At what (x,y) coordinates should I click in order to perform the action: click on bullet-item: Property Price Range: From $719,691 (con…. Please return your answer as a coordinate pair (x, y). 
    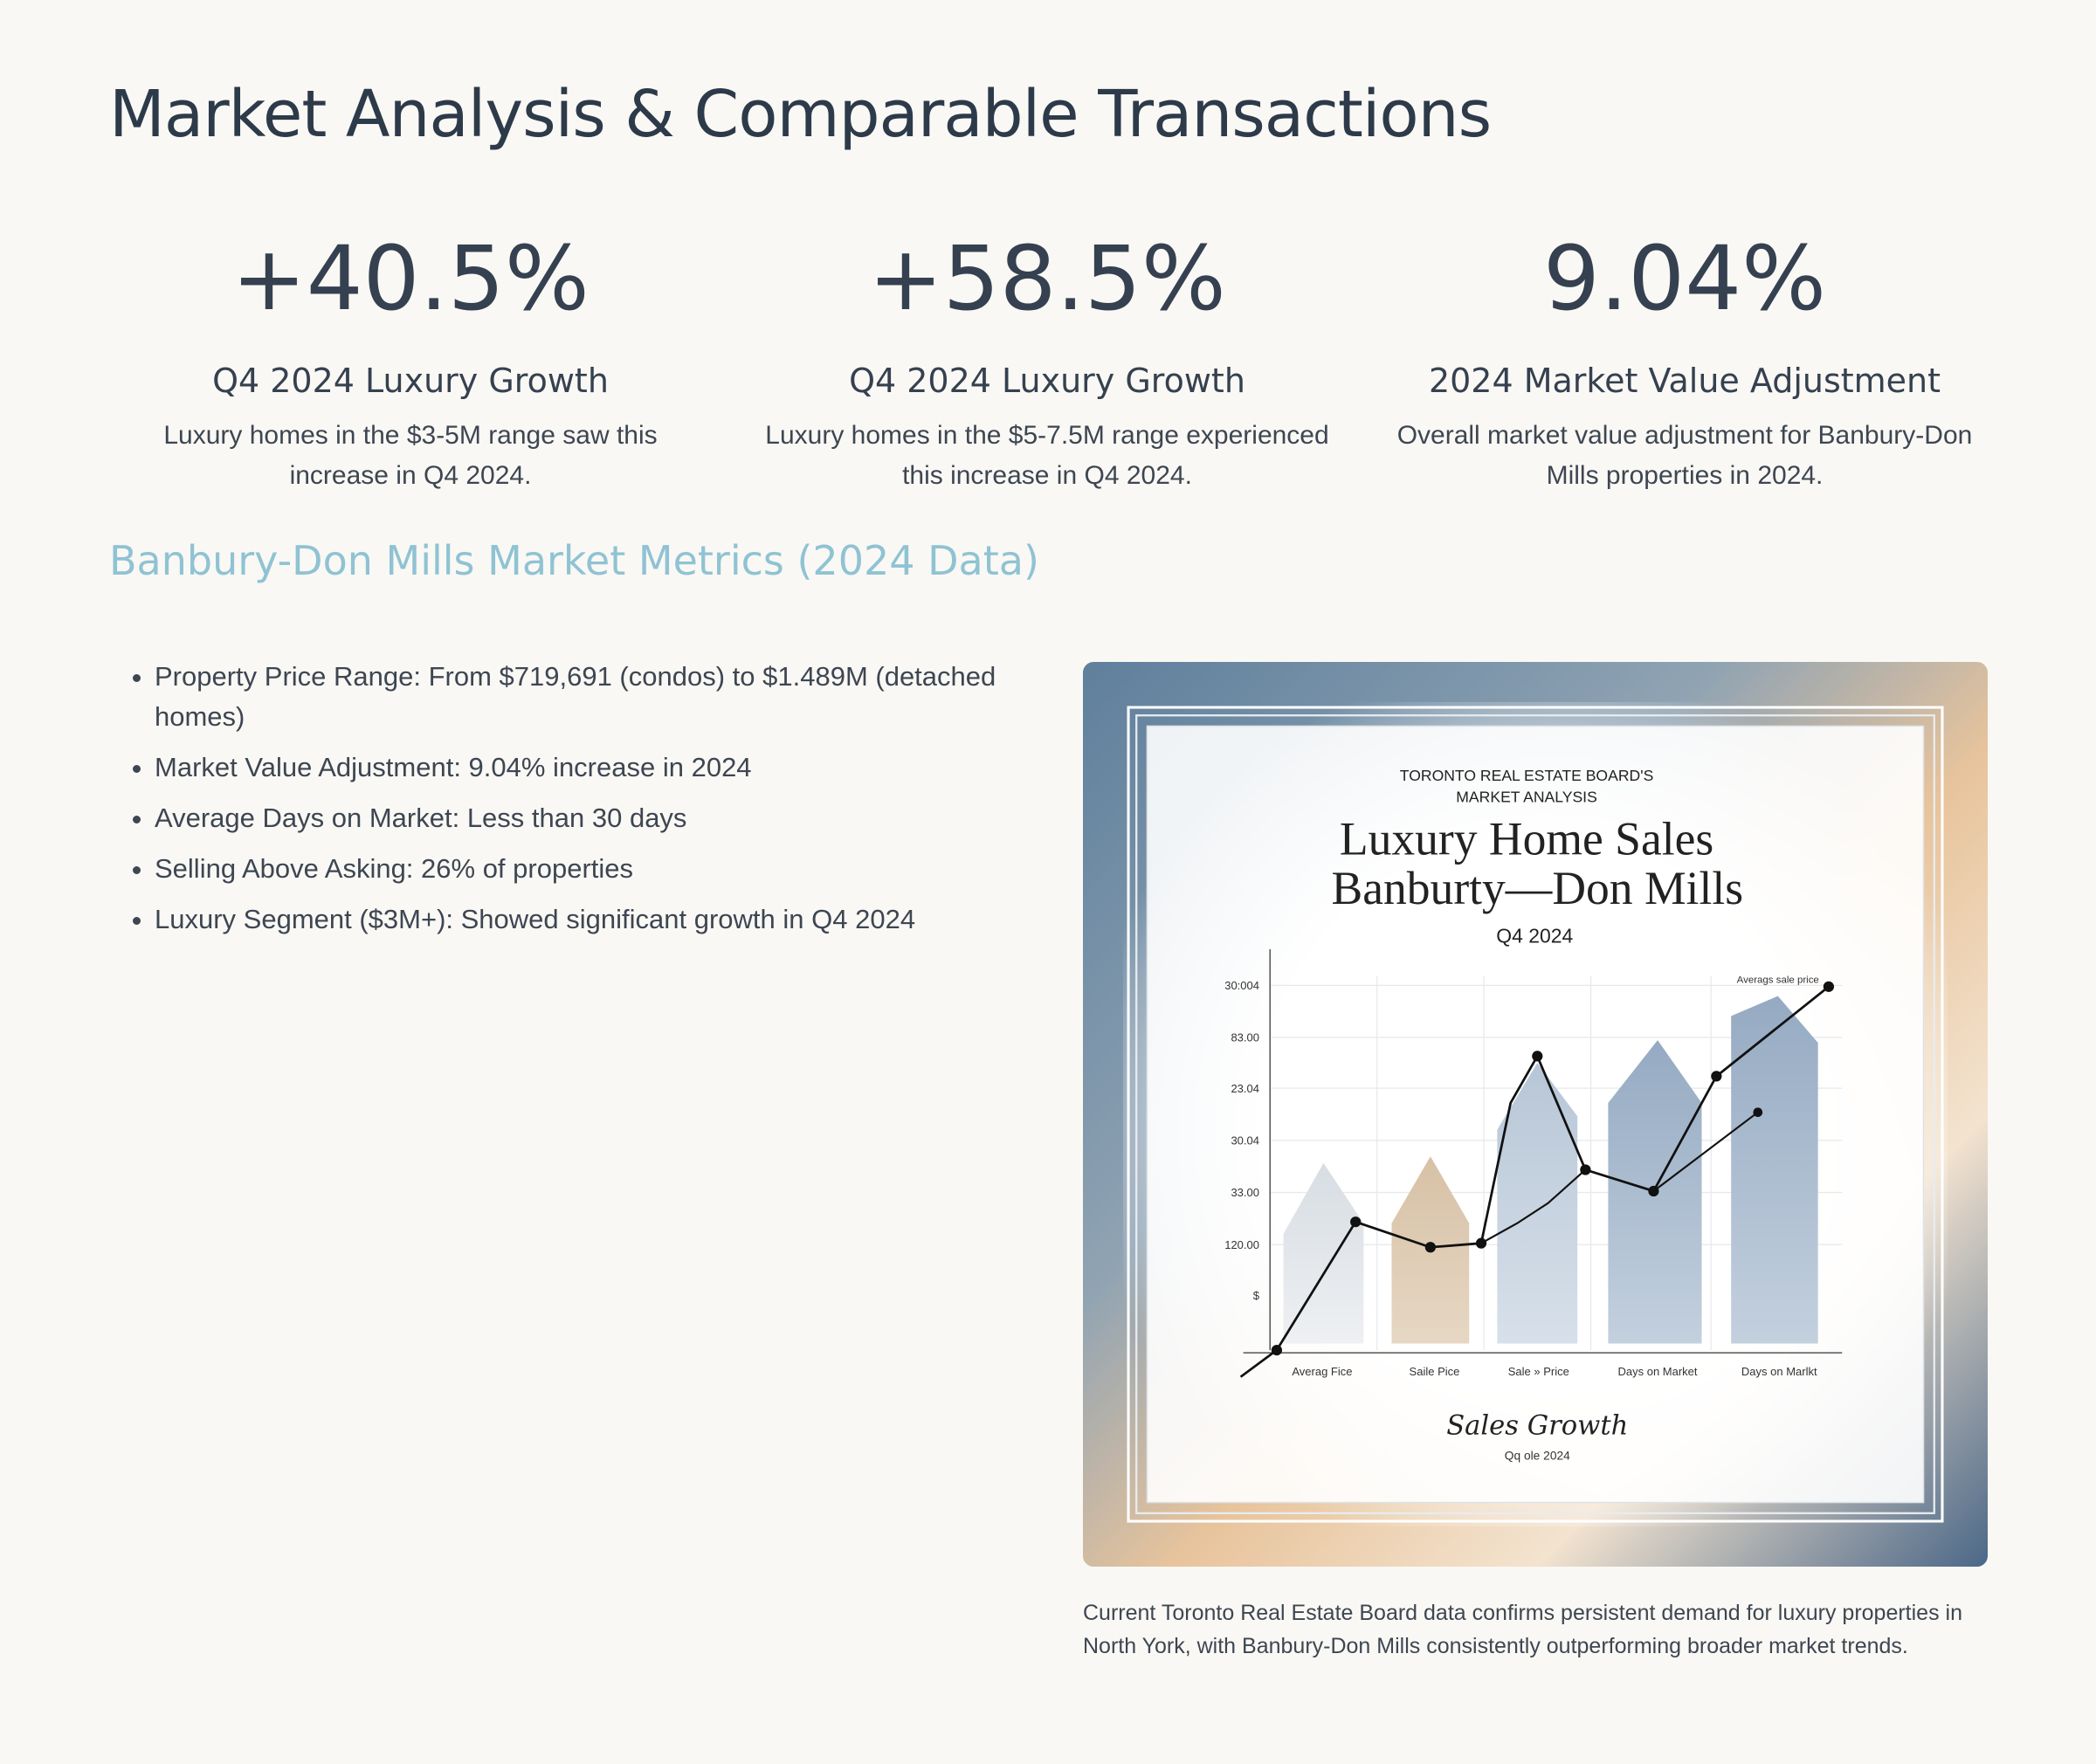
    Looking at the image, I should click on (617, 697).